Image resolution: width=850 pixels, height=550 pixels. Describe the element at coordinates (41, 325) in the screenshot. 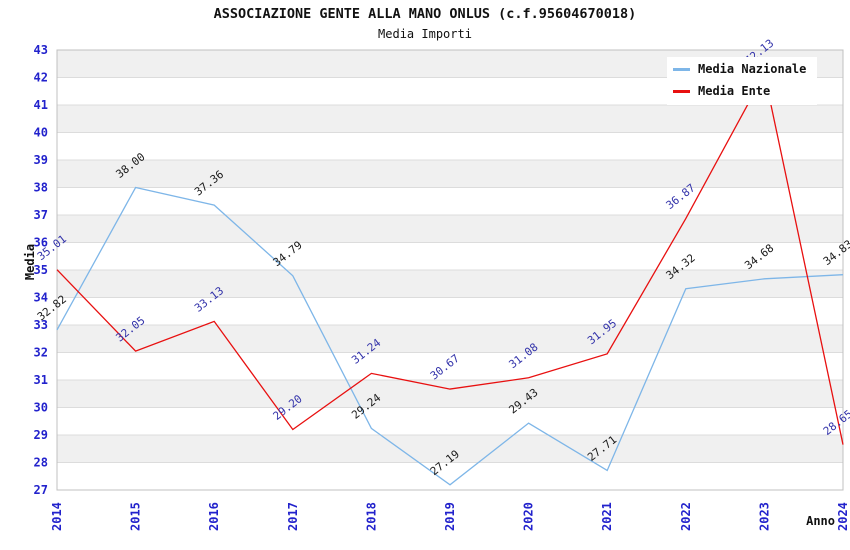

I see `y-tick-label: 33` at that location.